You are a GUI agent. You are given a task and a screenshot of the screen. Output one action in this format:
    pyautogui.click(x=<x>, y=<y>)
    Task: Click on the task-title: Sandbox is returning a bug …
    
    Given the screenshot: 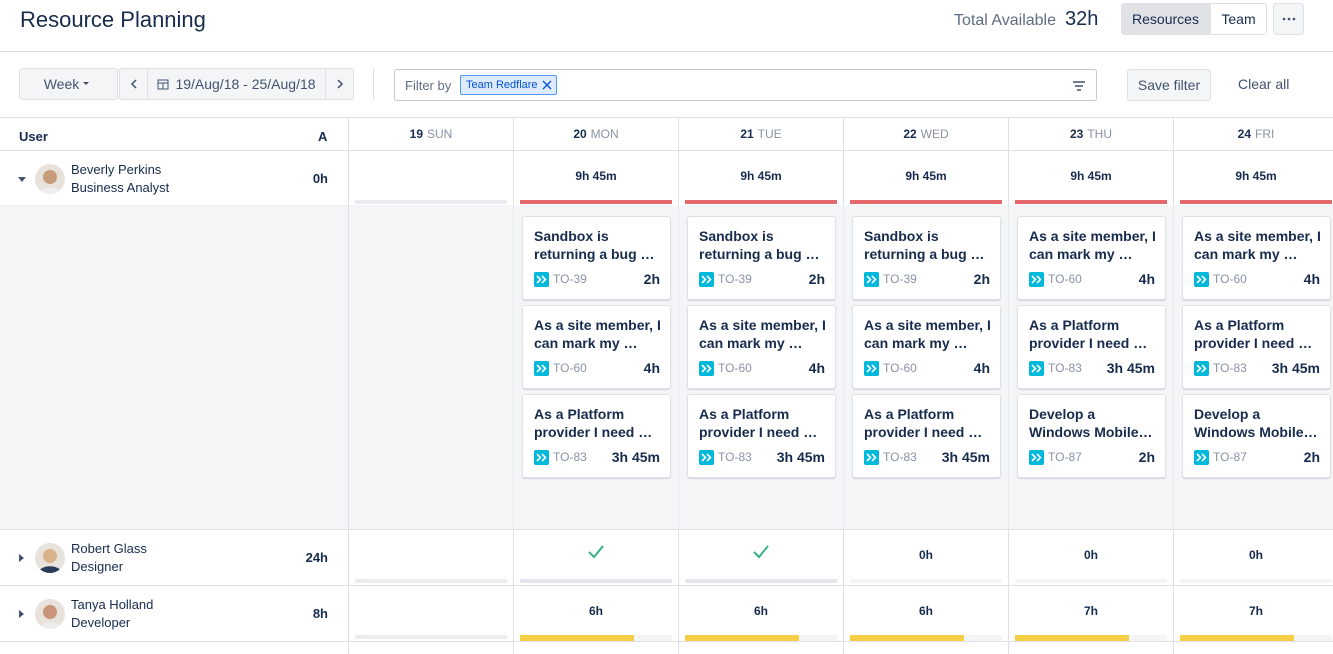 What is the action you would take?
    pyautogui.click(x=759, y=245)
    